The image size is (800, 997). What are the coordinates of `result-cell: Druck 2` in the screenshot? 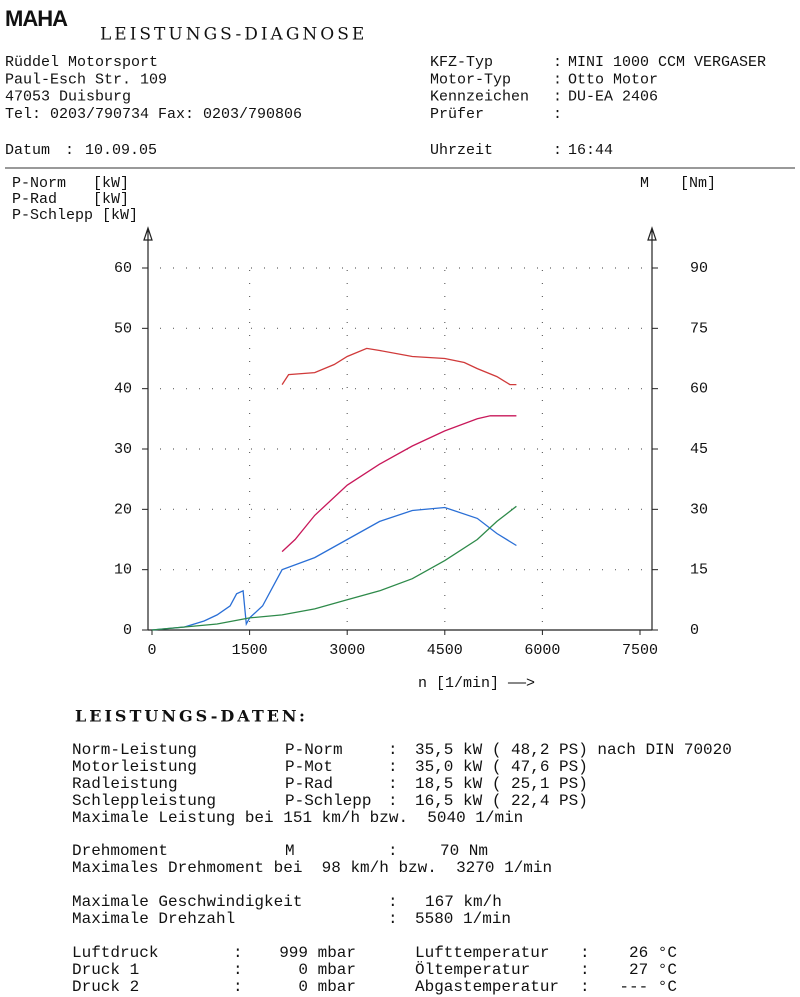 It's located at (105, 987).